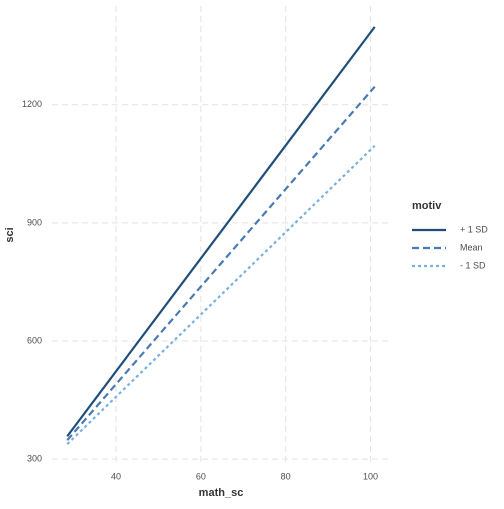 The height and width of the screenshot is (509, 504). What do you see at coordinates (10, 234) in the screenshot?
I see `y-axis-title: sci` at bounding box center [10, 234].